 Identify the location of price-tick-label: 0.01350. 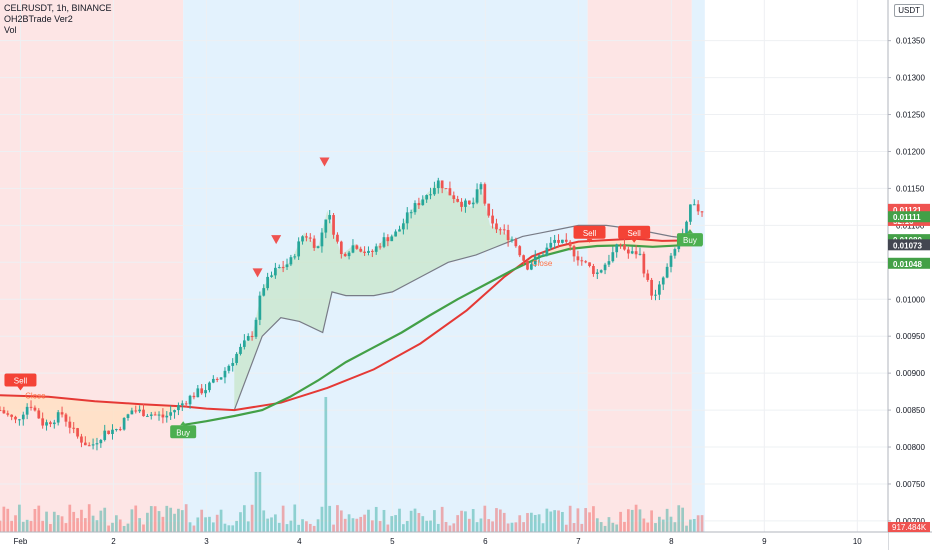
(910, 41).